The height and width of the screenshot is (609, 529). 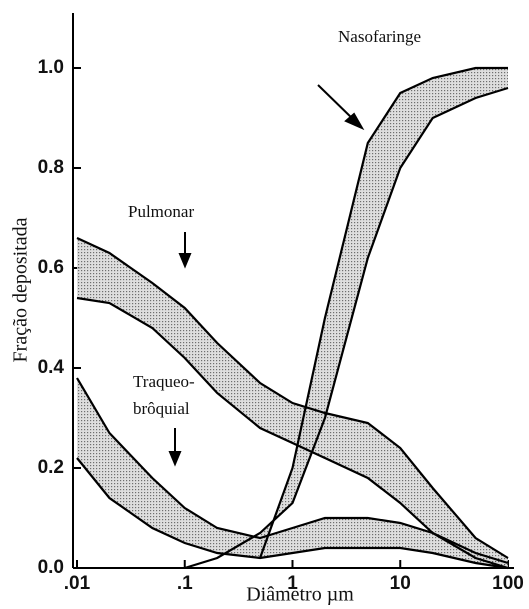 I want to click on annotation: Pulmonar, so click(x=161, y=211).